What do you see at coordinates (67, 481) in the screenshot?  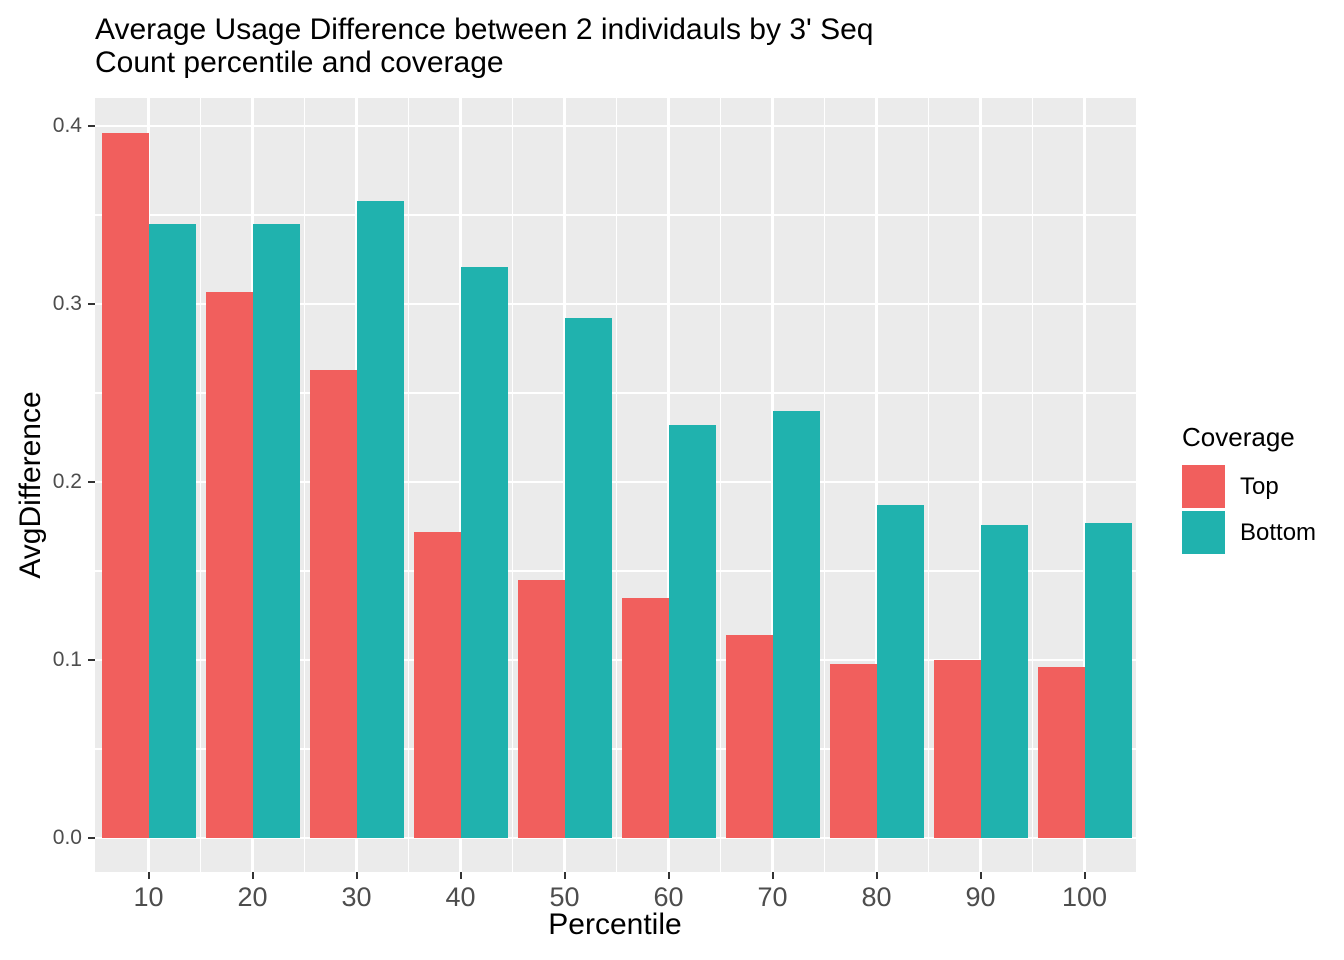 I see `y-tick-label: 0.2` at bounding box center [67, 481].